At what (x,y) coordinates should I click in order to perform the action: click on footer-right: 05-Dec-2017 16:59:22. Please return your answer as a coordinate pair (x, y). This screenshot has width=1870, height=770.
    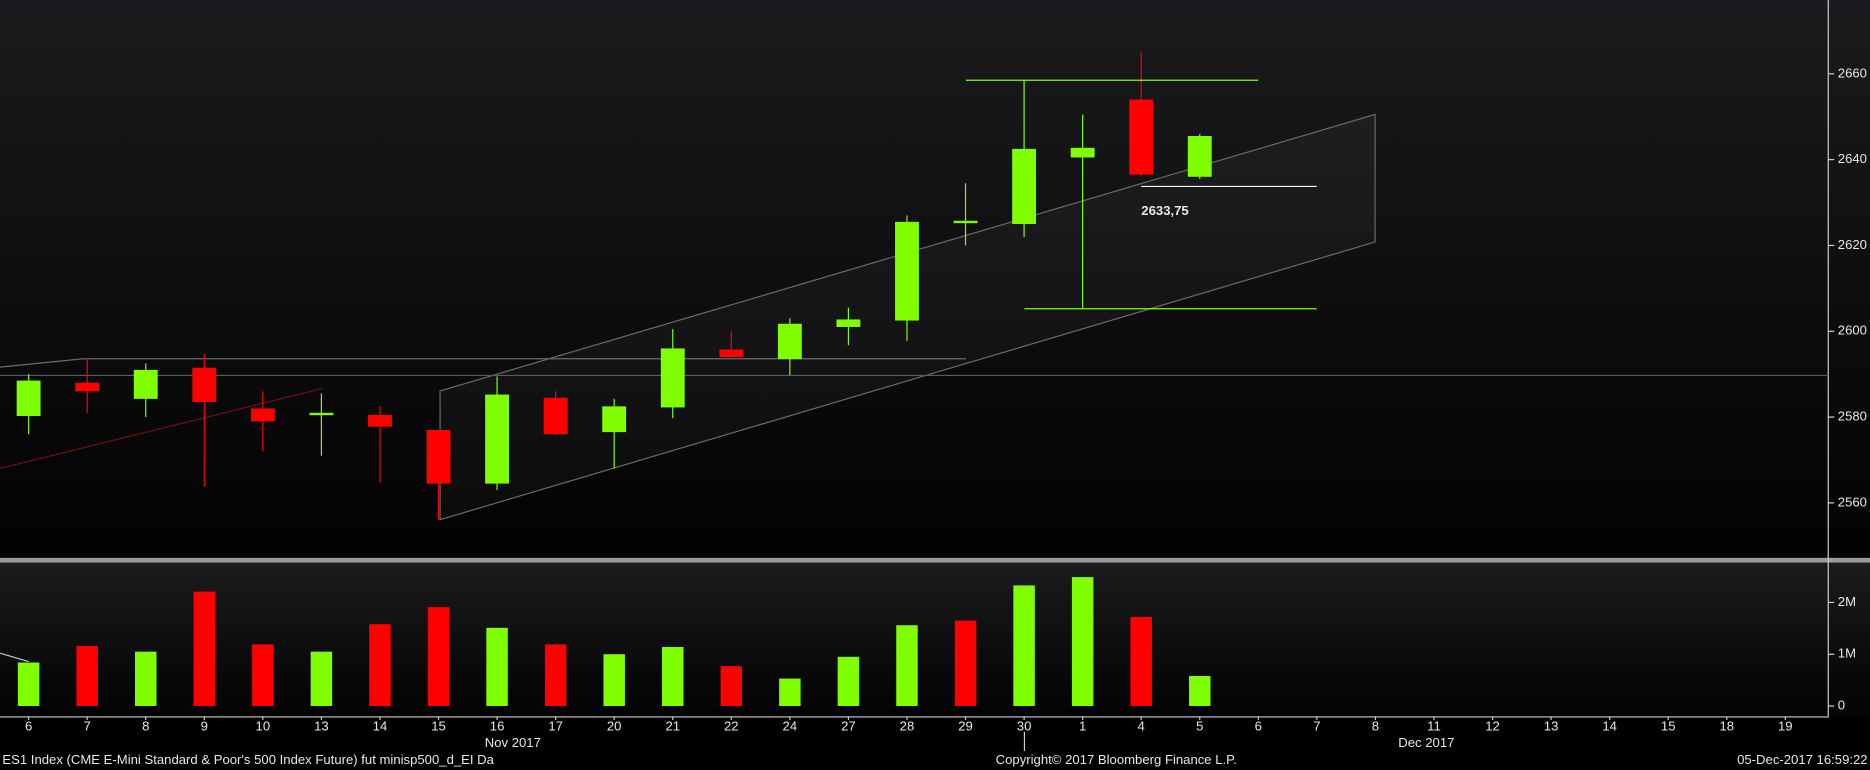
    Looking at the image, I should click on (1802, 759).